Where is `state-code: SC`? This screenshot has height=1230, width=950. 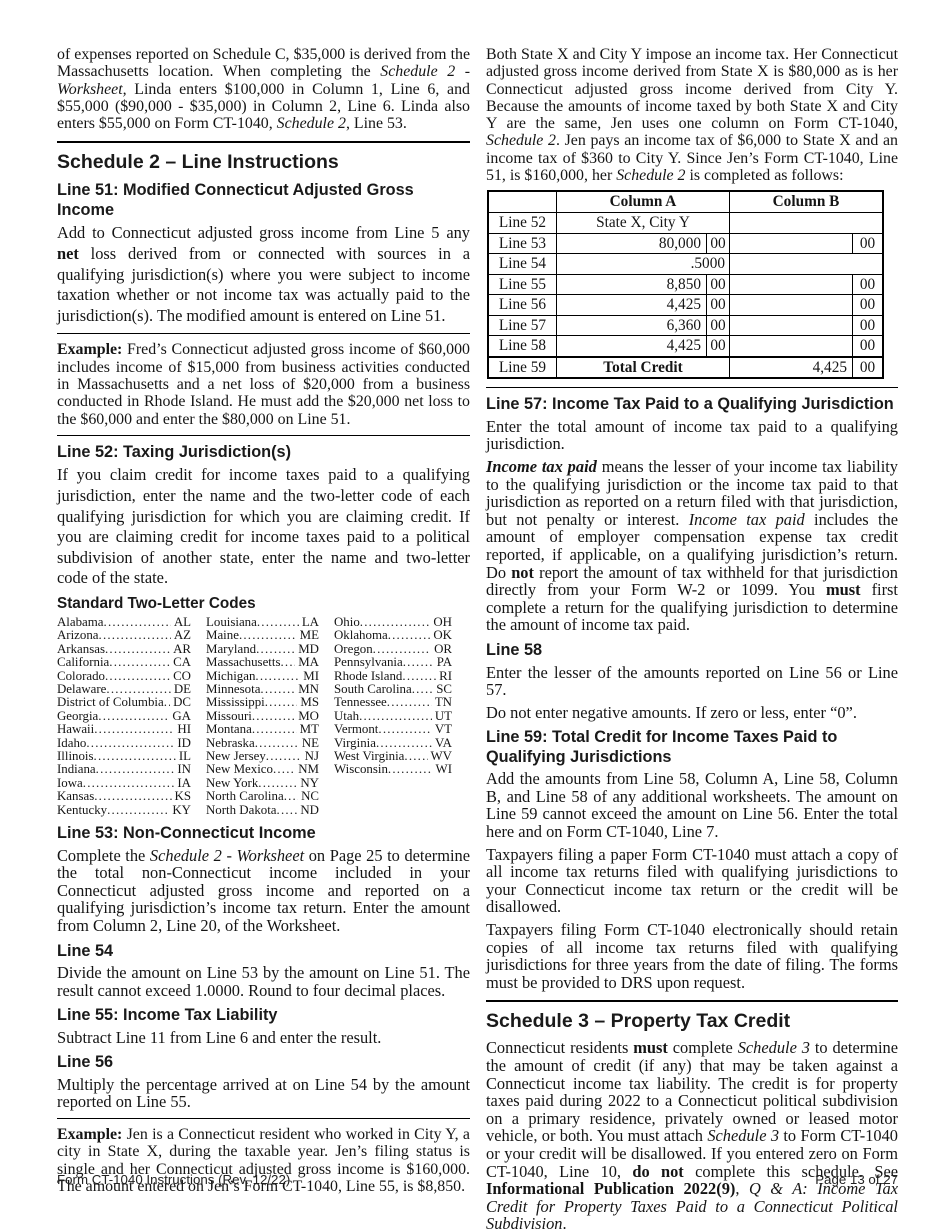 state-code: SC is located at coordinates (444, 689).